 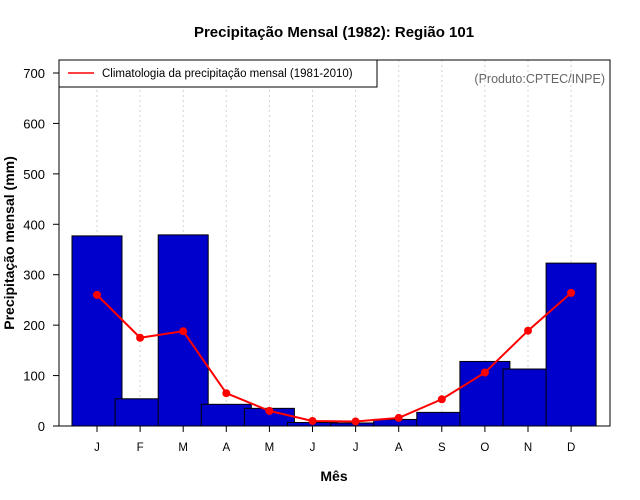 What do you see at coordinates (484, 448) in the screenshot?
I see `x-tick-label: O` at bounding box center [484, 448].